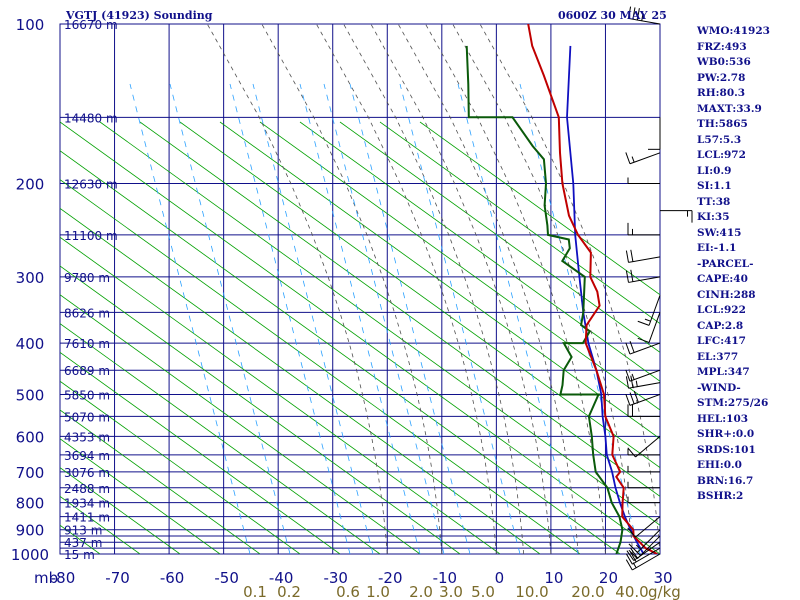  I want to click on temperature-tick-label: 10, so click(553, 578).